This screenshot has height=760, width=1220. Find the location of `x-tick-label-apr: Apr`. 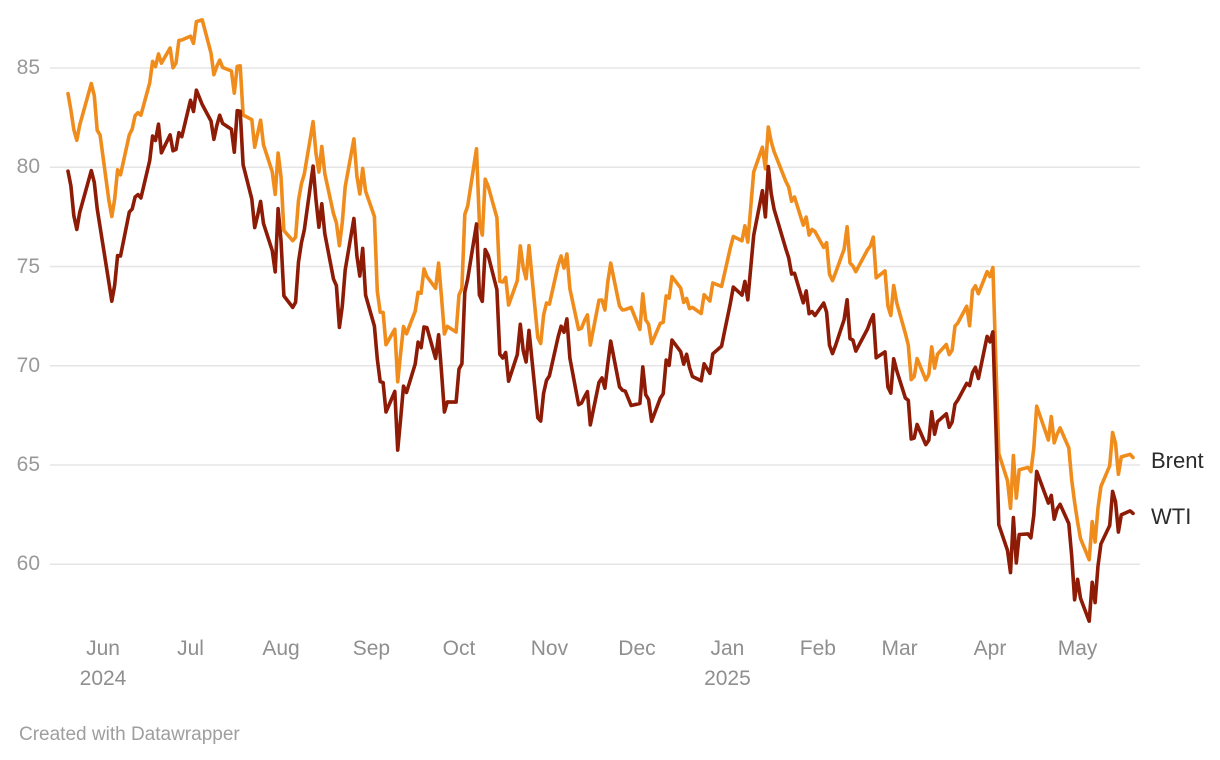

x-tick-label-apr: Apr is located at coordinates (990, 649).